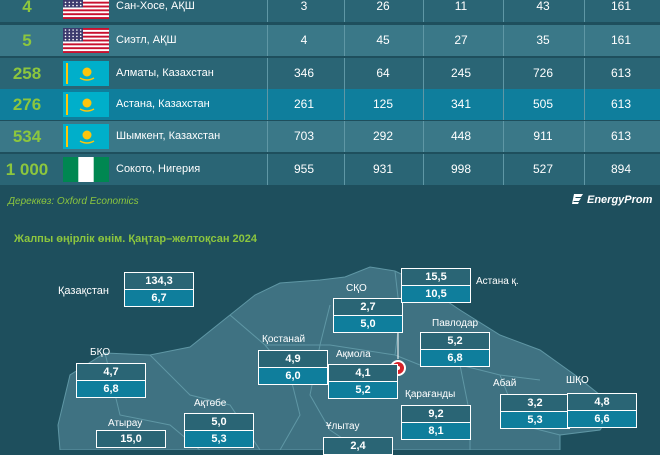 Image resolution: width=660 pixels, height=455 pixels. I want to click on region-value-box-atyrau: 15,0, so click(131, 439).